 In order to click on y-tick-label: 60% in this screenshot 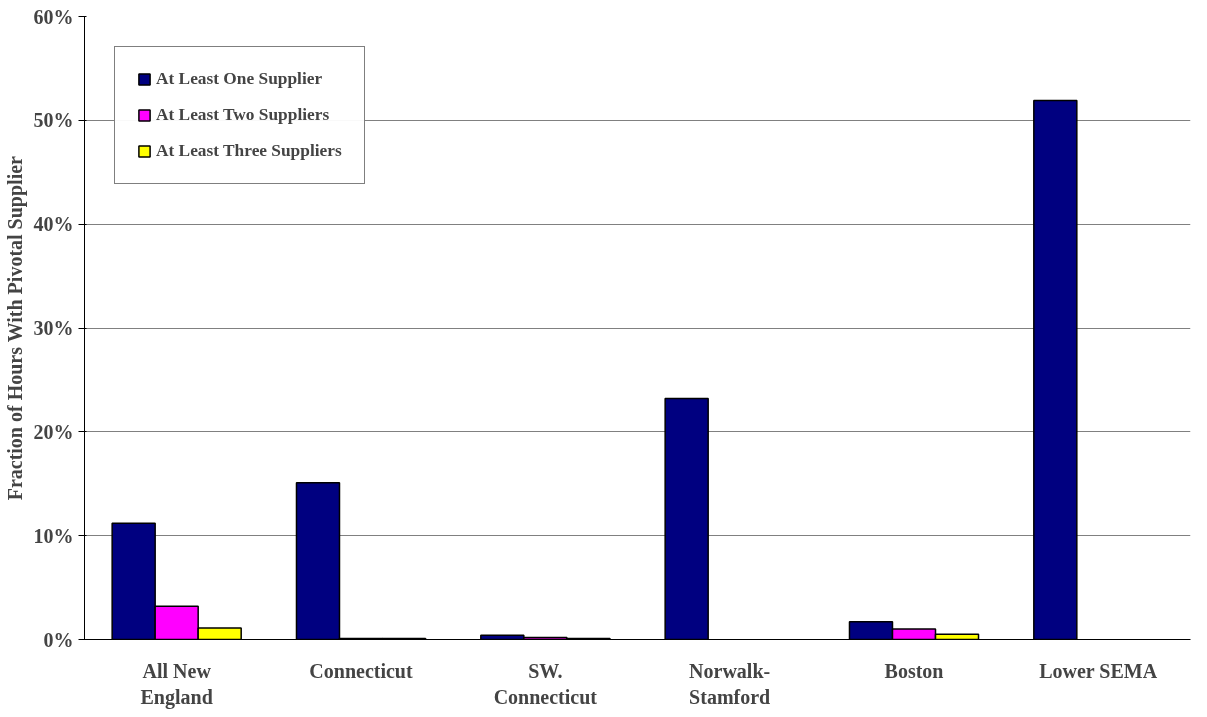, I will do `click(53, 16)`.